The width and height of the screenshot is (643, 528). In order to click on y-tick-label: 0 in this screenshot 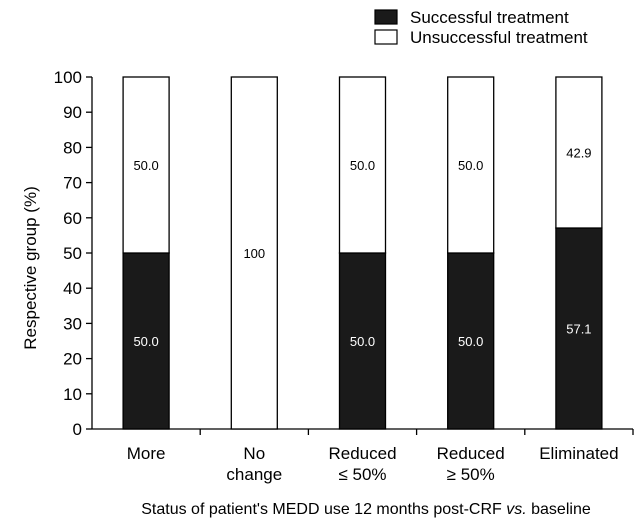, I will do `click(77, 429)`.